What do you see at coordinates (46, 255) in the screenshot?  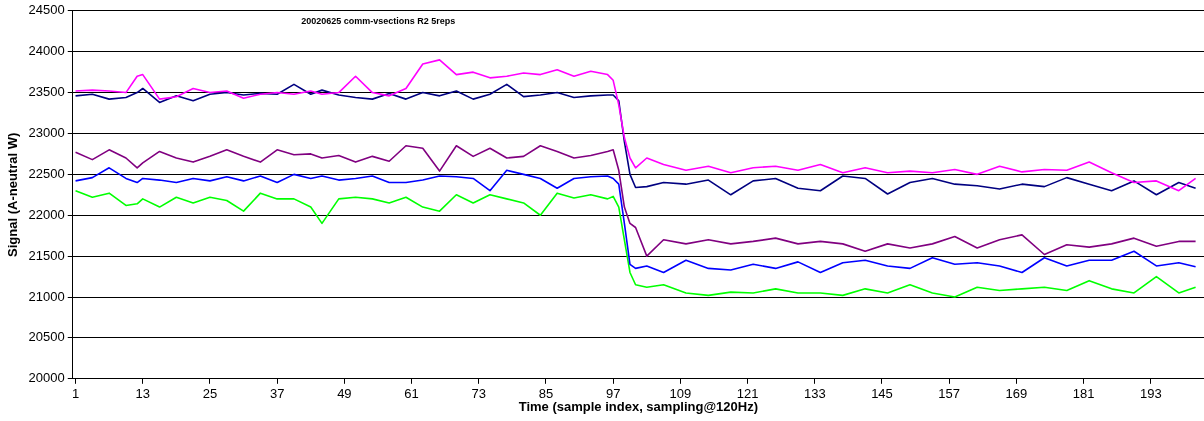 I see `y-tick-label: 21500` at bounding box center [46, 255].